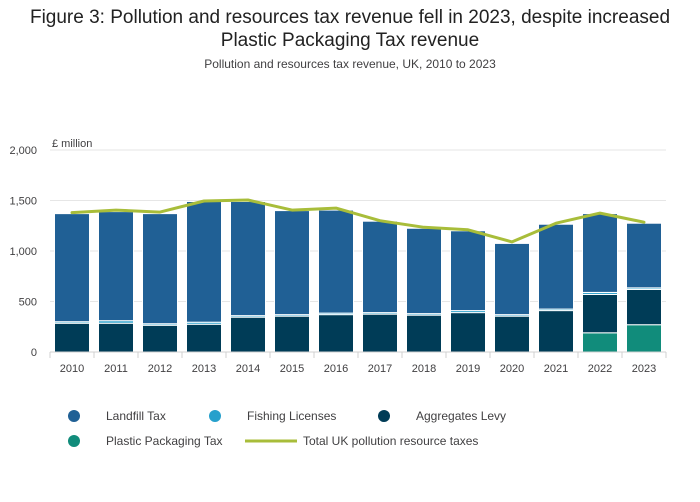  I want to click on x-tick-label: 2011, so click(116, 369).